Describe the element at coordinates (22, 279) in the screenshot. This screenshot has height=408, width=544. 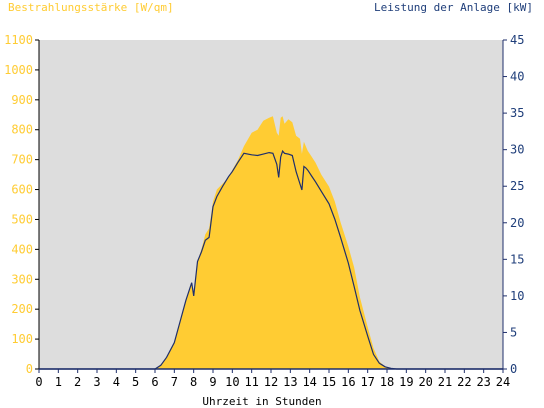
I see `y-left-tick-label: 300` at that location.